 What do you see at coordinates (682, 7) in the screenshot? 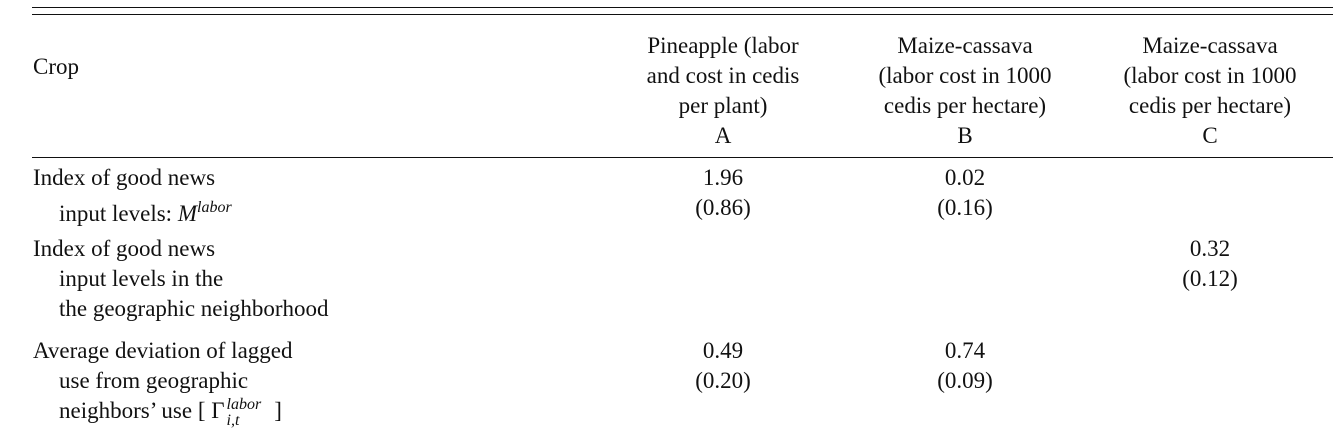
I see `top-rule-outer` at bounding box center [682, 7].